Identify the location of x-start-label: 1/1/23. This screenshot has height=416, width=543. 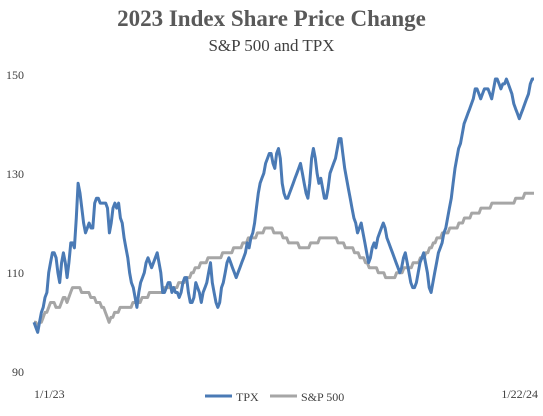
(49, 394).